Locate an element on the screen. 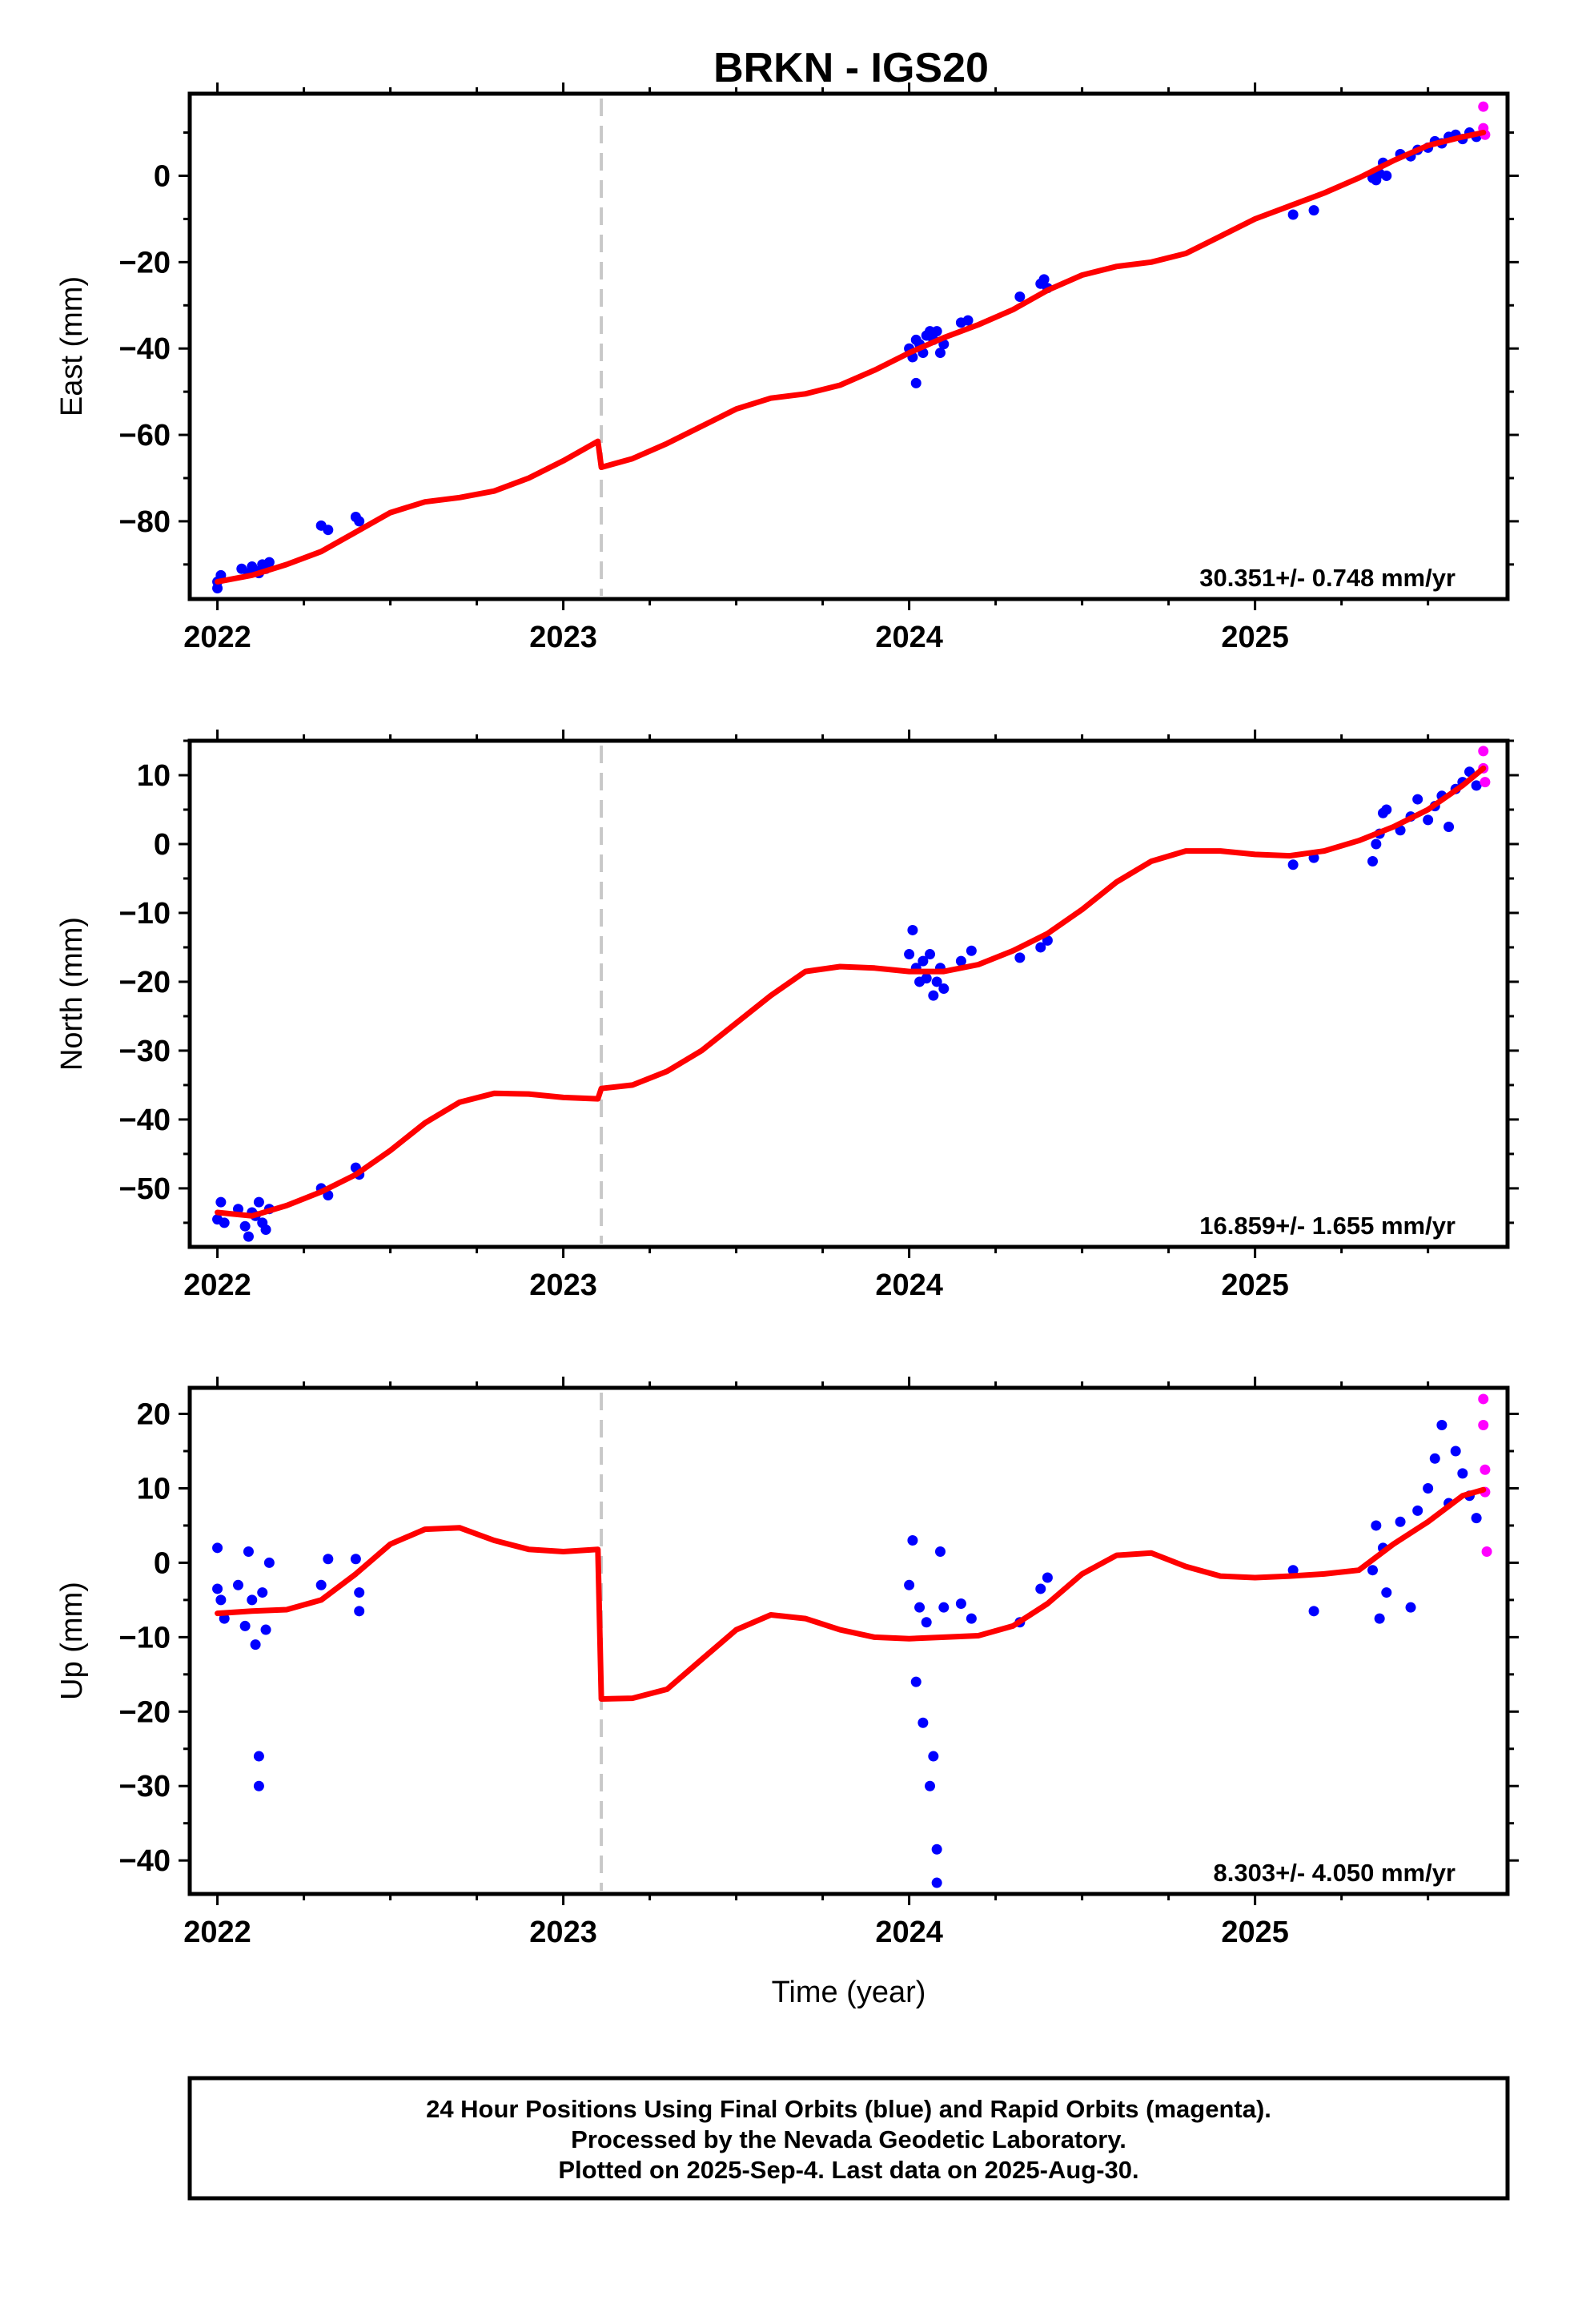 This screenshot has width=1582, height=2324. up-rate-label: 8.303+/- 4.050 mm/yr is located at coordinates (1335, 1873).